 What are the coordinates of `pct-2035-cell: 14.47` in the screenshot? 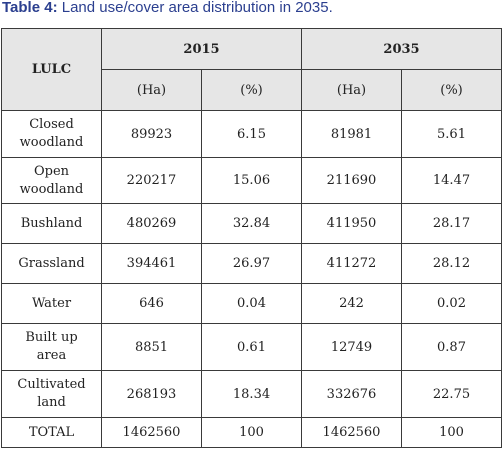 It's located at (451, 180).